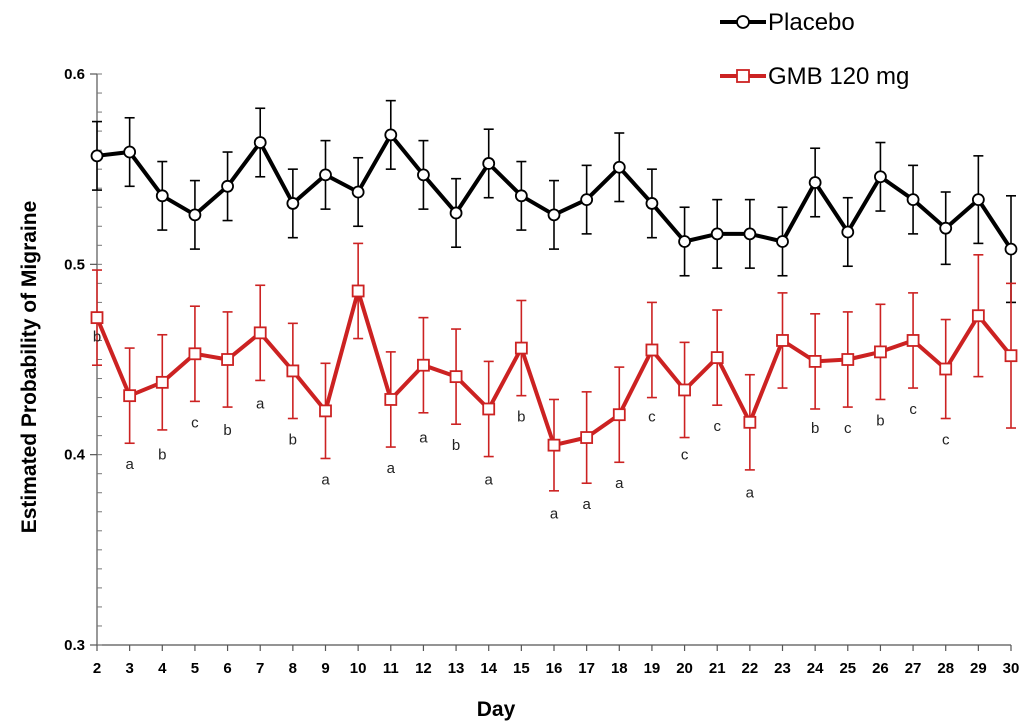  I want to click on x-tick-label: 23, so click(782, 668).